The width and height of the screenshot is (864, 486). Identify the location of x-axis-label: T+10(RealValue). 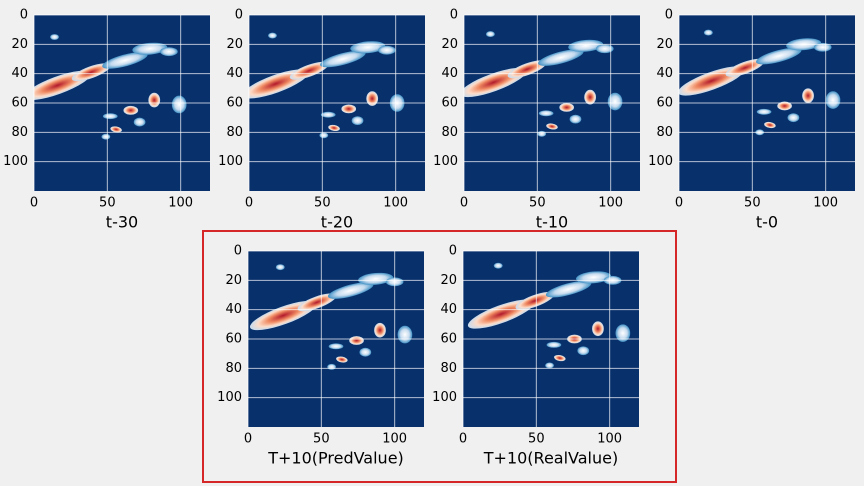
(550, 458).